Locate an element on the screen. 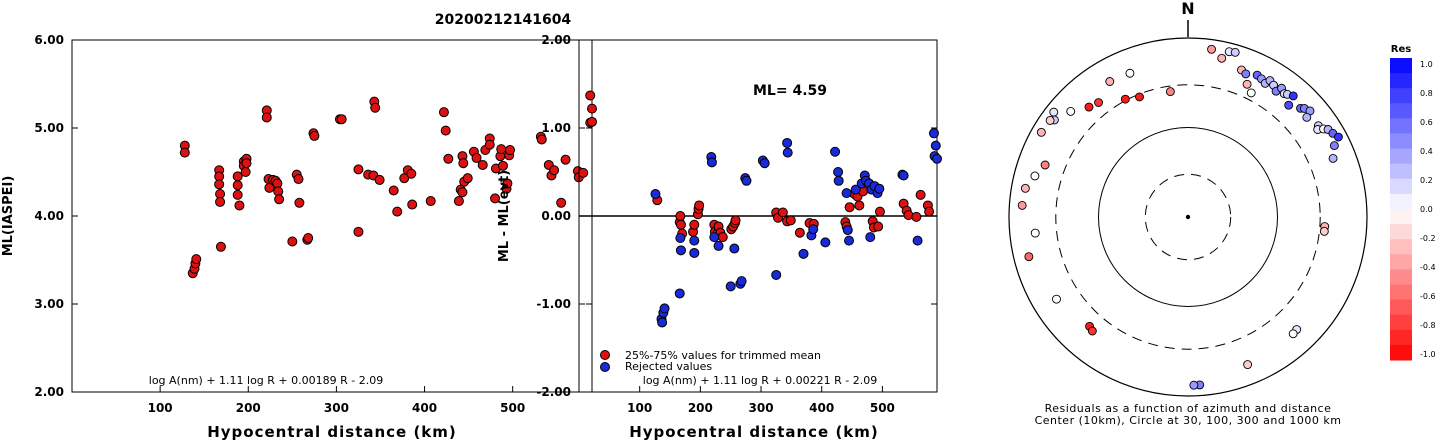  y-axis-label: ML(IASPEI) is located at coordinates (8, 216).